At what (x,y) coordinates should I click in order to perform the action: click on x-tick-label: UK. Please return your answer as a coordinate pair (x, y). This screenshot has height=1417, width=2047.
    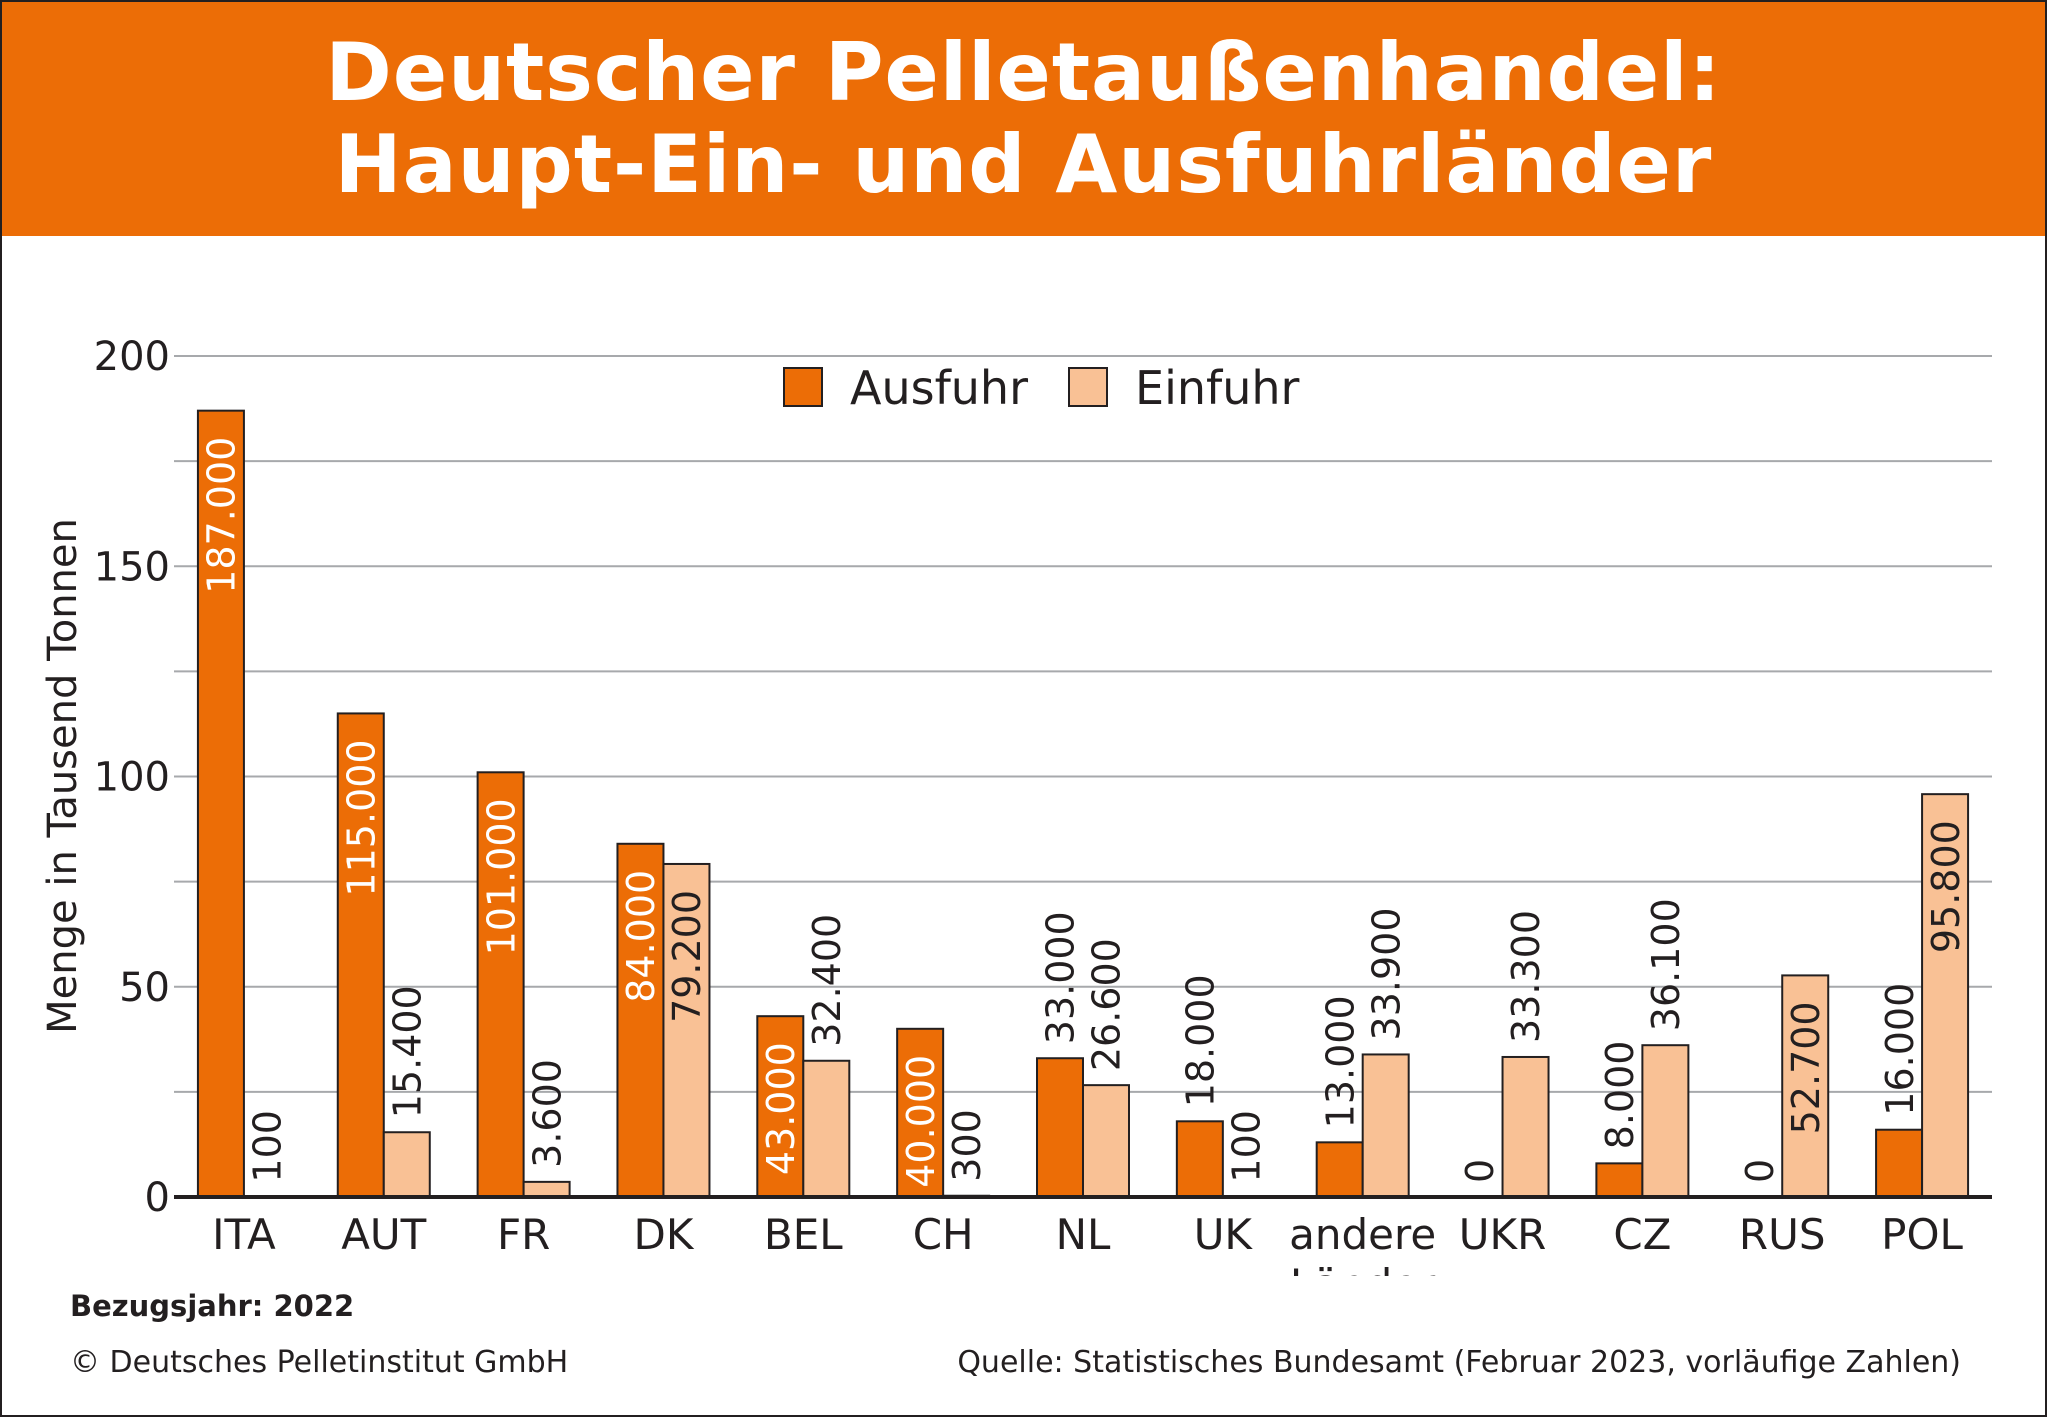
    Looking at the image, I should click on (1224, 1234).